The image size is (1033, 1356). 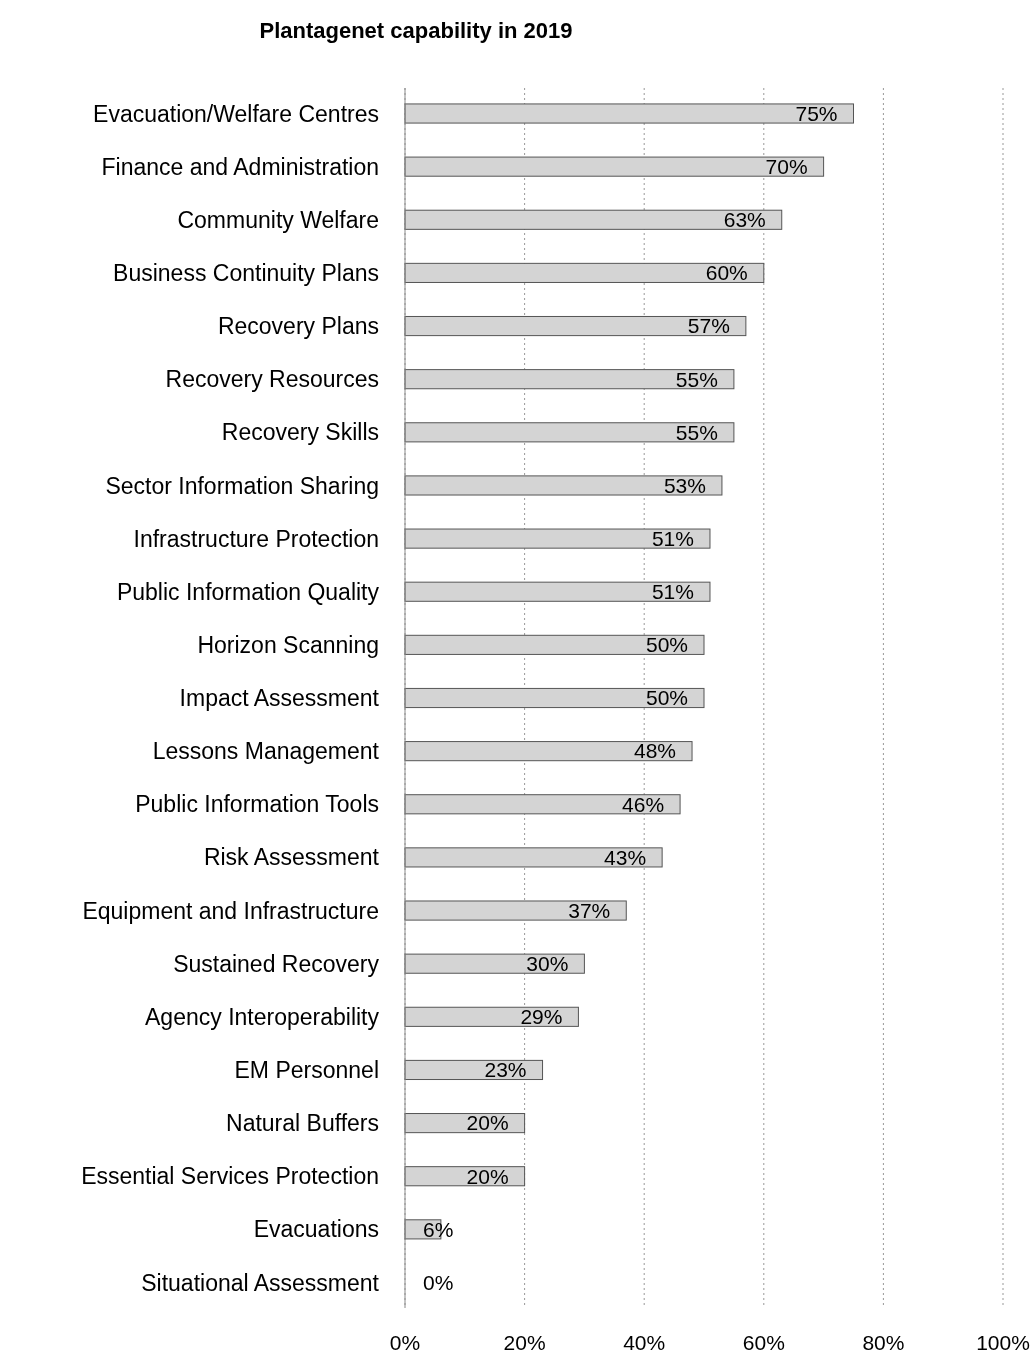 I want to click on y-tick-label: Finance and Administration, so click(x=240, y=166).